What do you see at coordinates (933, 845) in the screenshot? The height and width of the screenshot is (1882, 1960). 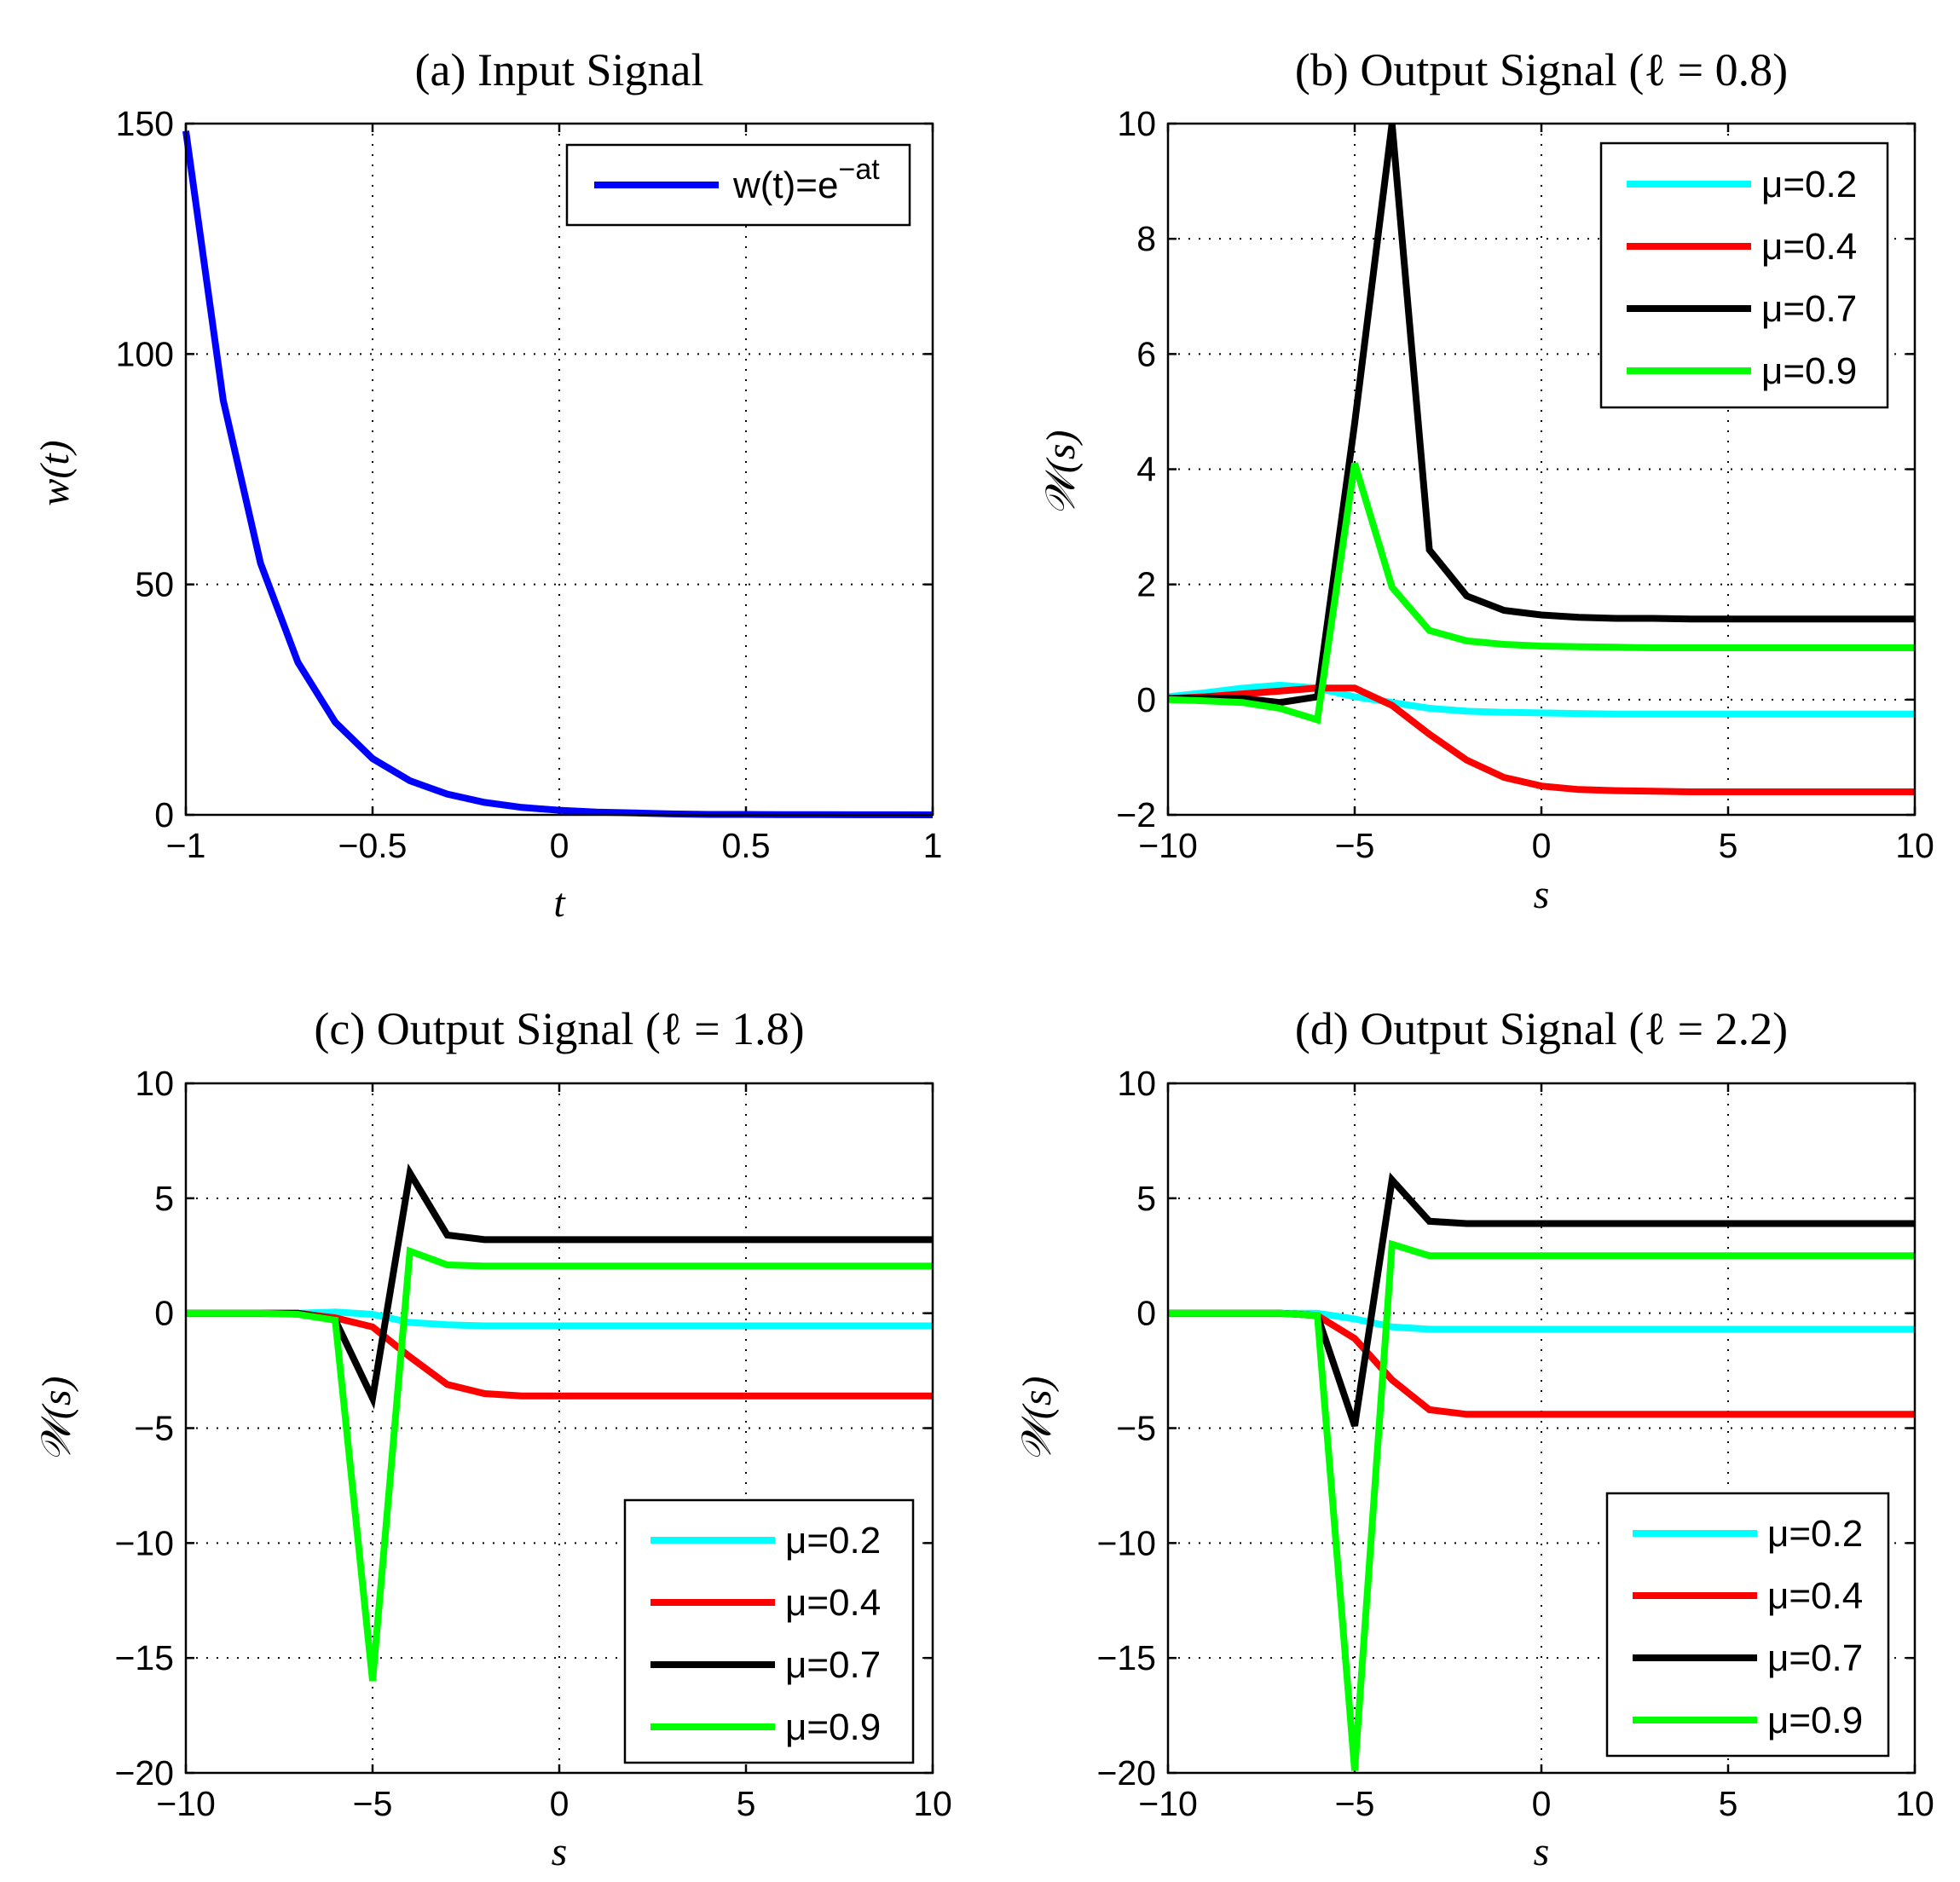 I see `panel-a-xtick-label-4: 1` at bounding box center [933, 845].